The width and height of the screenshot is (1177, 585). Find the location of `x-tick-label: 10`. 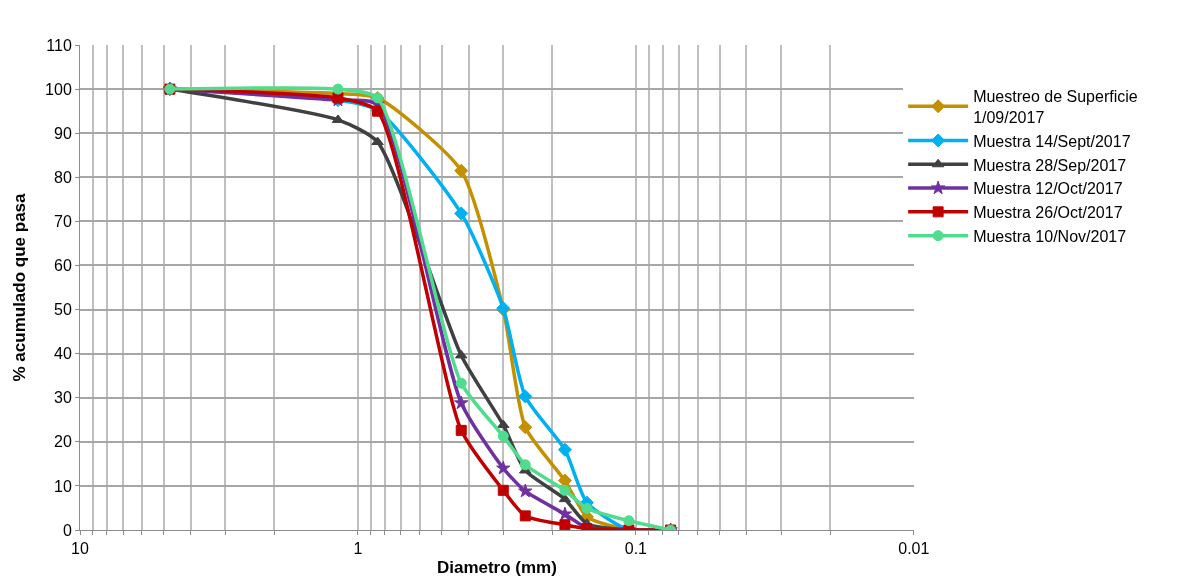

x-tick-label: 10 is located at coordinates (80, 549).